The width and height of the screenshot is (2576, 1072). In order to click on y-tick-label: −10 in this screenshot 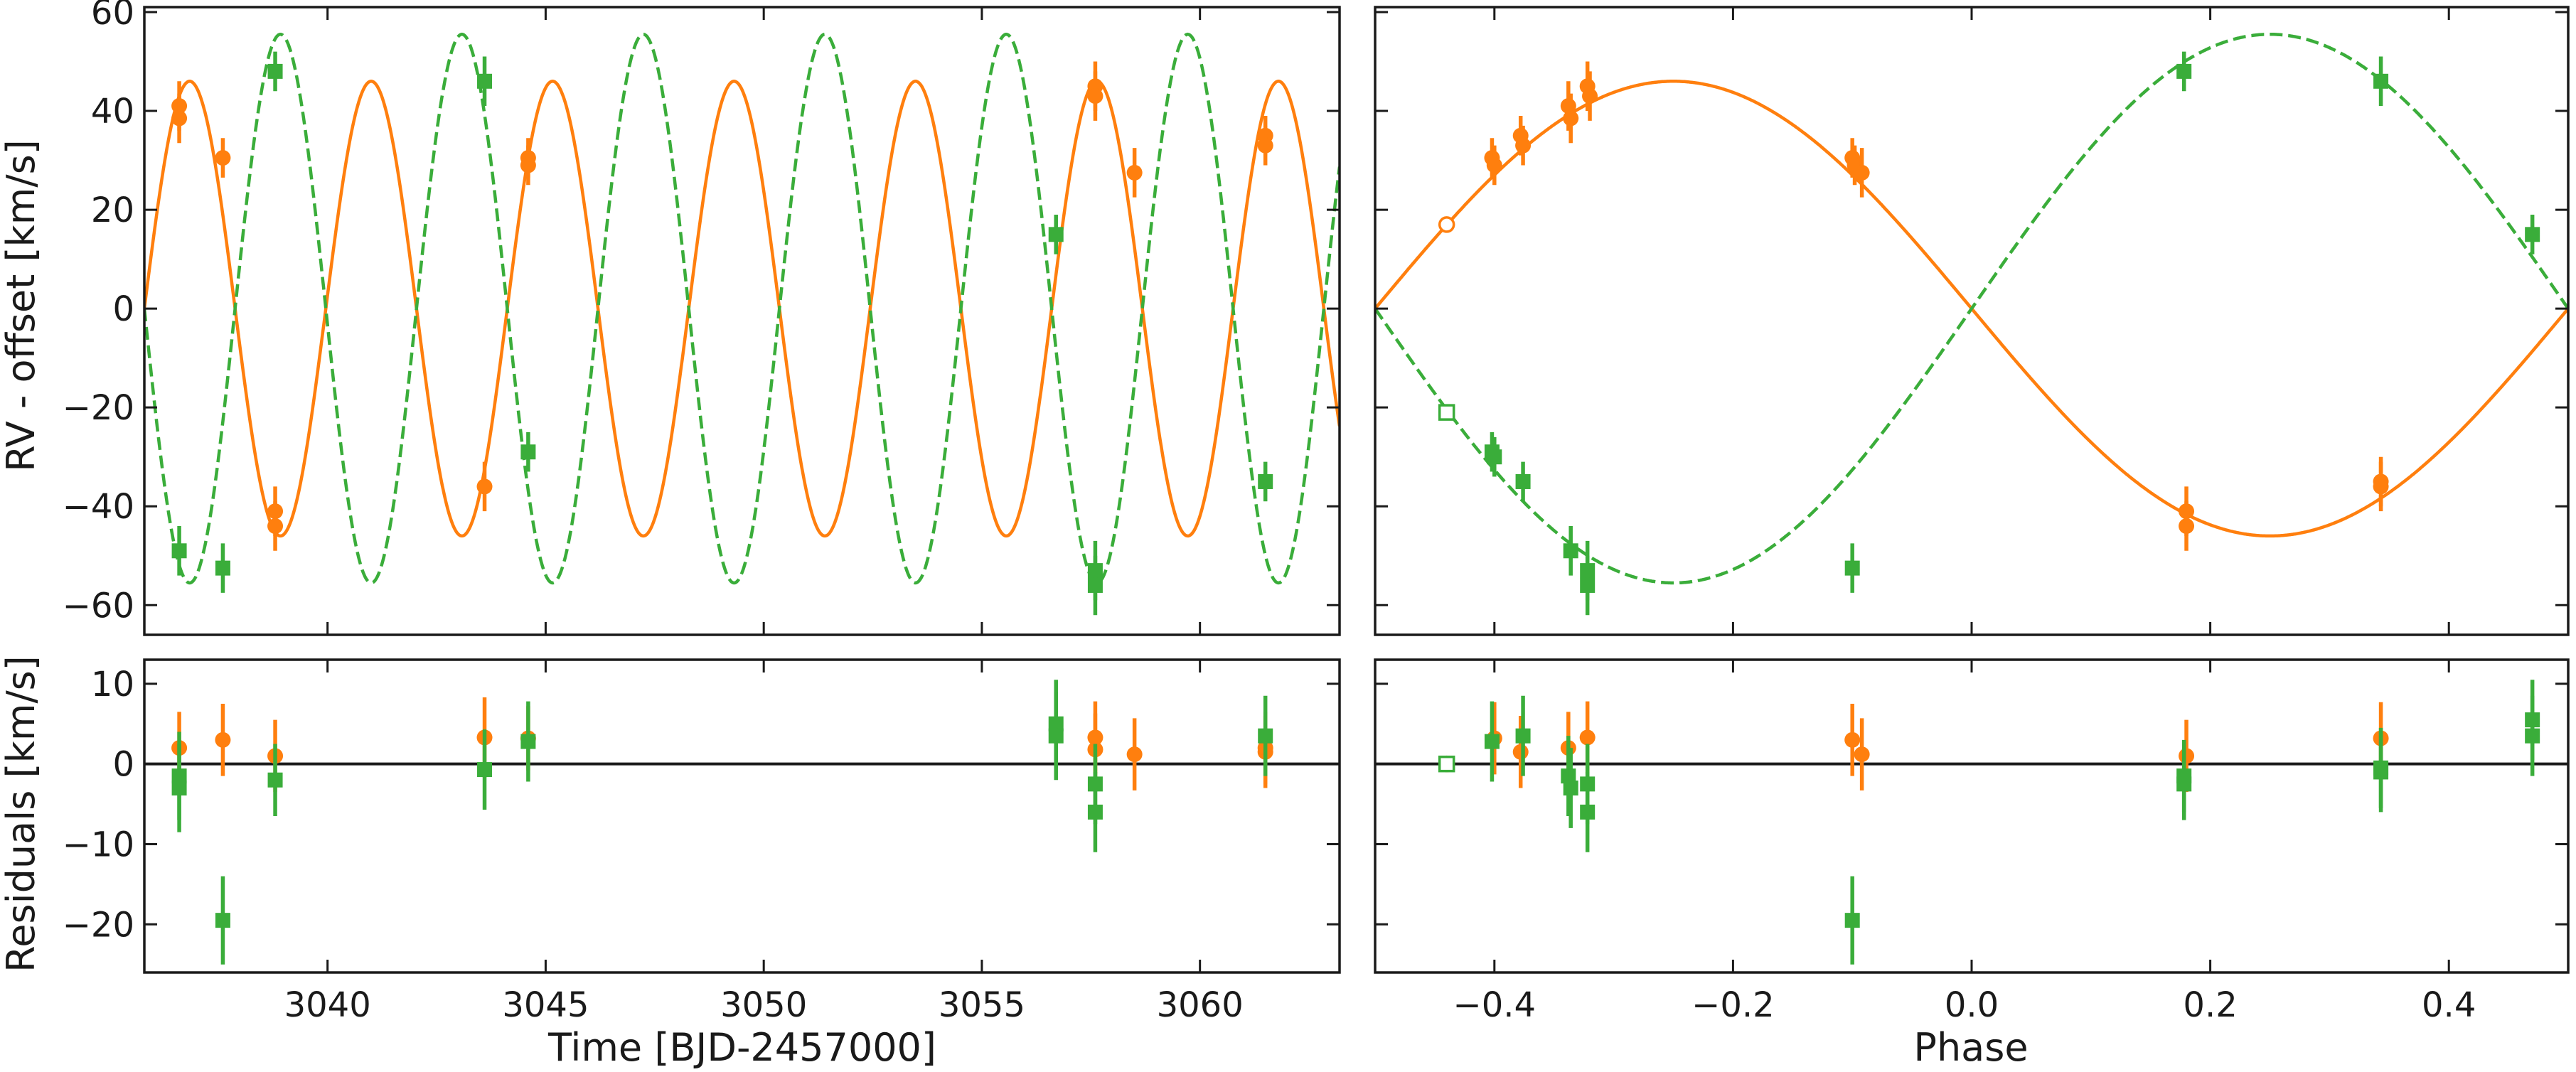, I will do `click(98, 844)`.